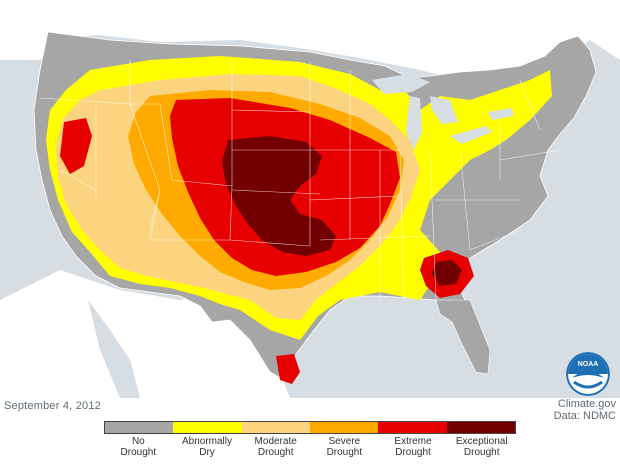 The height and width of the screenshot is (464, 620). I want to click on credit-data: Data: NDMC, so click(584, 416).